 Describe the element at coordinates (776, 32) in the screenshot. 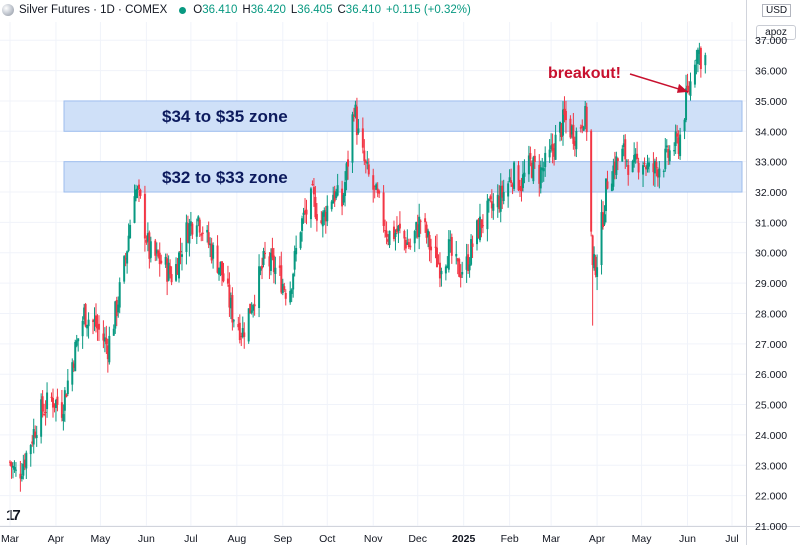

I see `axis-control-button: apoz` at that location.